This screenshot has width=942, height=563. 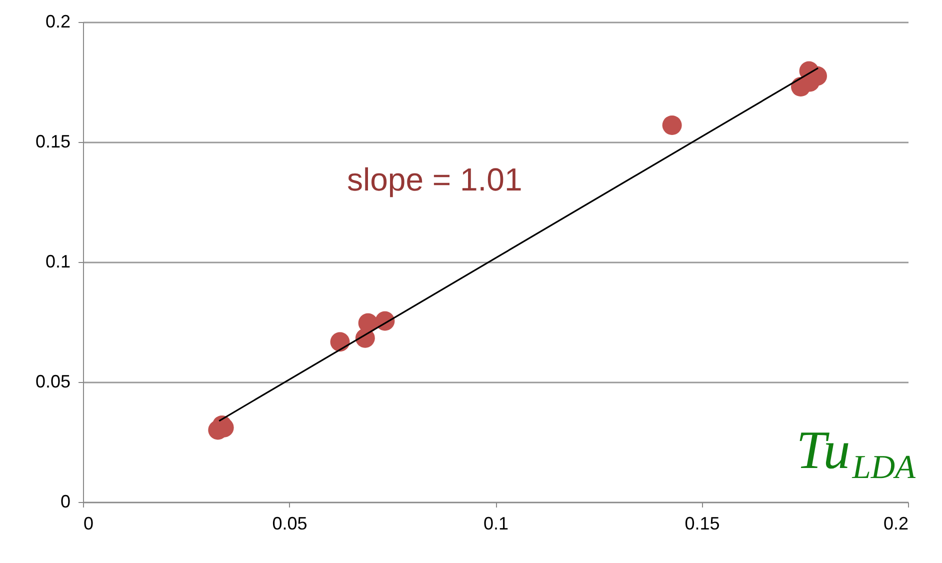 I want to click on y-tick-label: 0.05, so click(x=52, y=382).